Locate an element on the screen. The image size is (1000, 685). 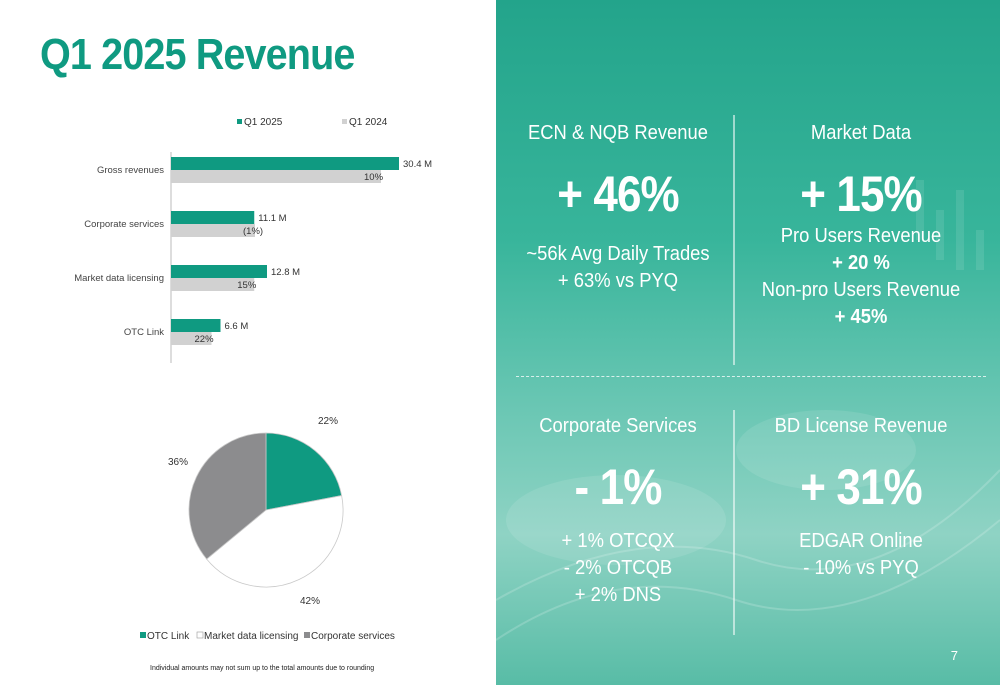
kpi-value: - 1% is located at coordinates (618, 487).